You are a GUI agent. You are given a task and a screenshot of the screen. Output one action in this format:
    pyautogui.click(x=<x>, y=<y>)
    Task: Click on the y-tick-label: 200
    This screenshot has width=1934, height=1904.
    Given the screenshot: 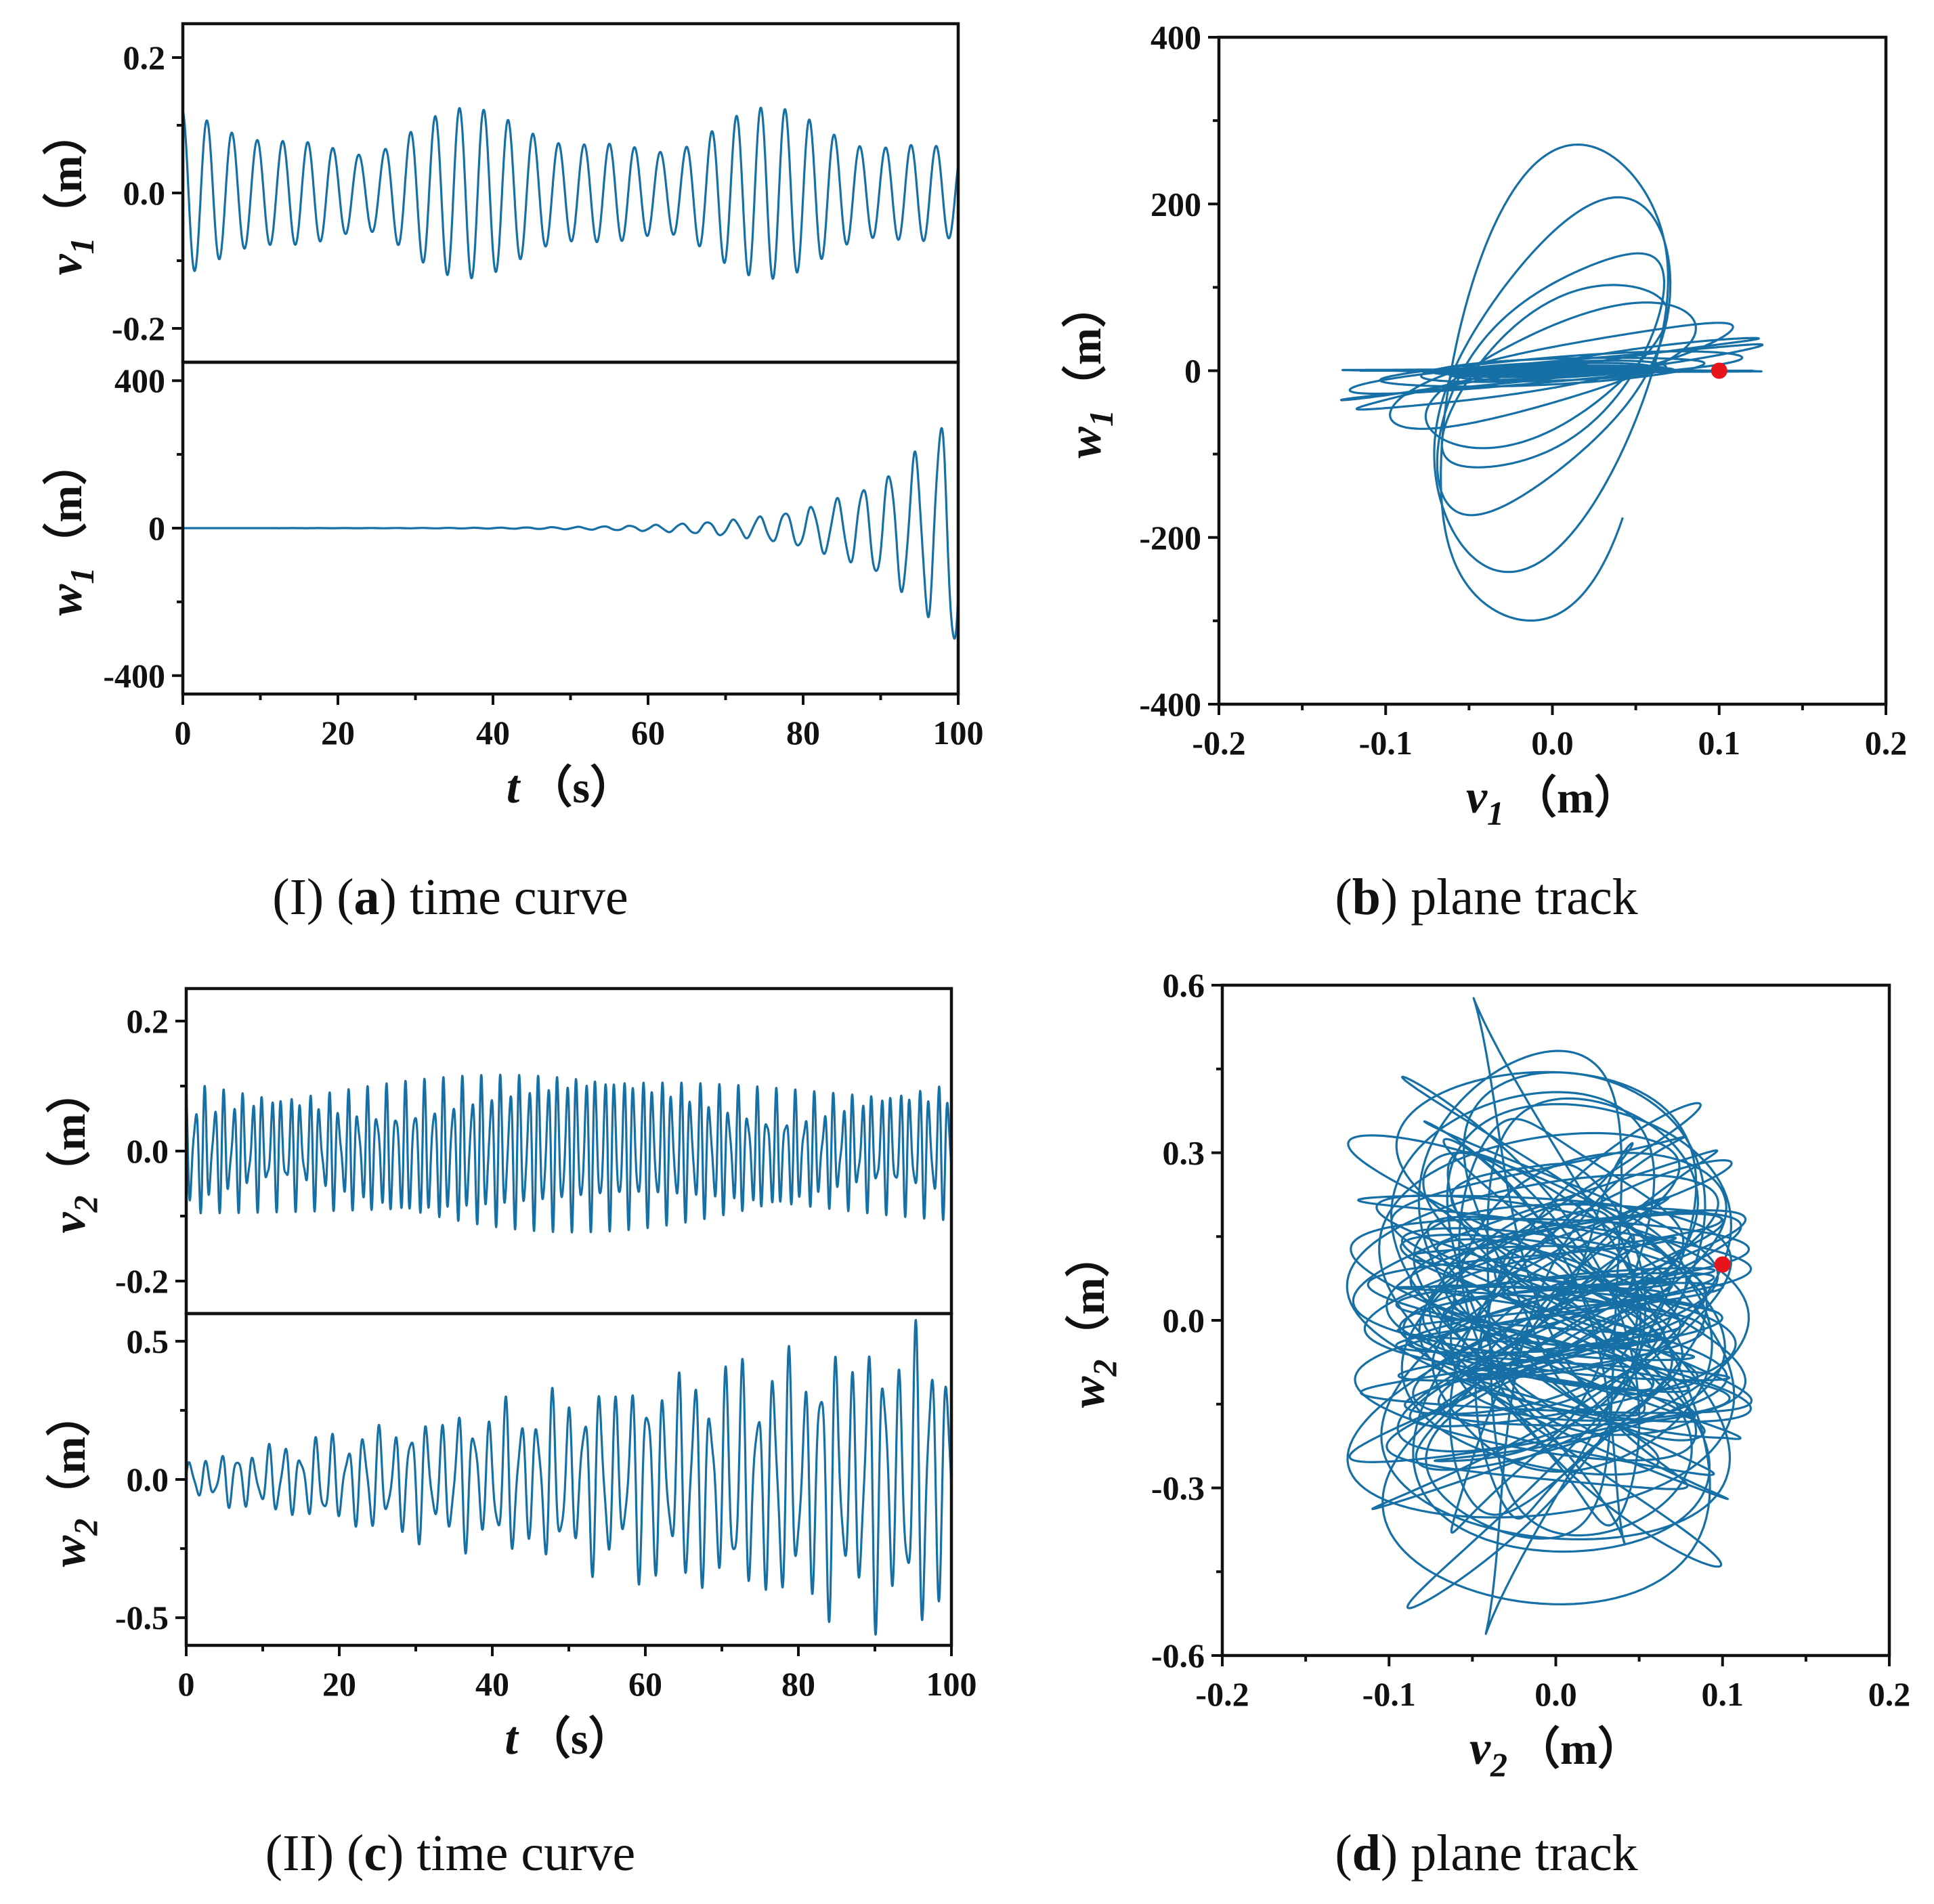 What is the action you would take?
    pyautogui.click(x=1176, y=204)
    